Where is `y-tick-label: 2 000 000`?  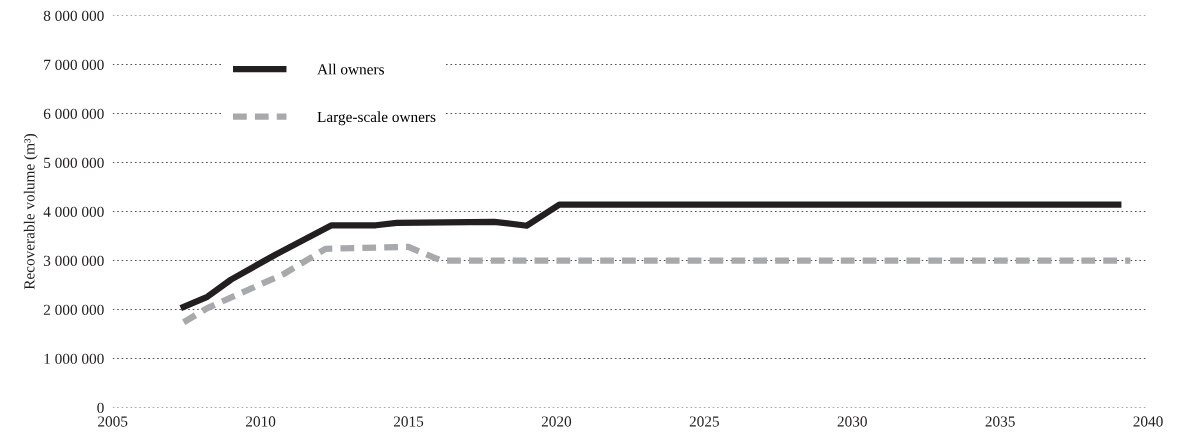 y-tick-label: 2 000 000 is located at coordinates (73, 309).